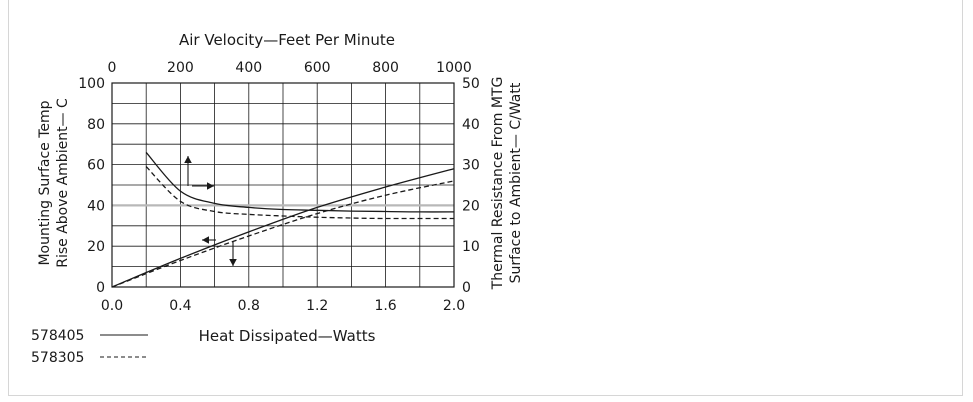 Image resolution: width=973 pixels, height=402 pixels. Describe the element at coordinates (96, 206) in the screenshot. I see `left-axis-tick-label: 40` at that location.